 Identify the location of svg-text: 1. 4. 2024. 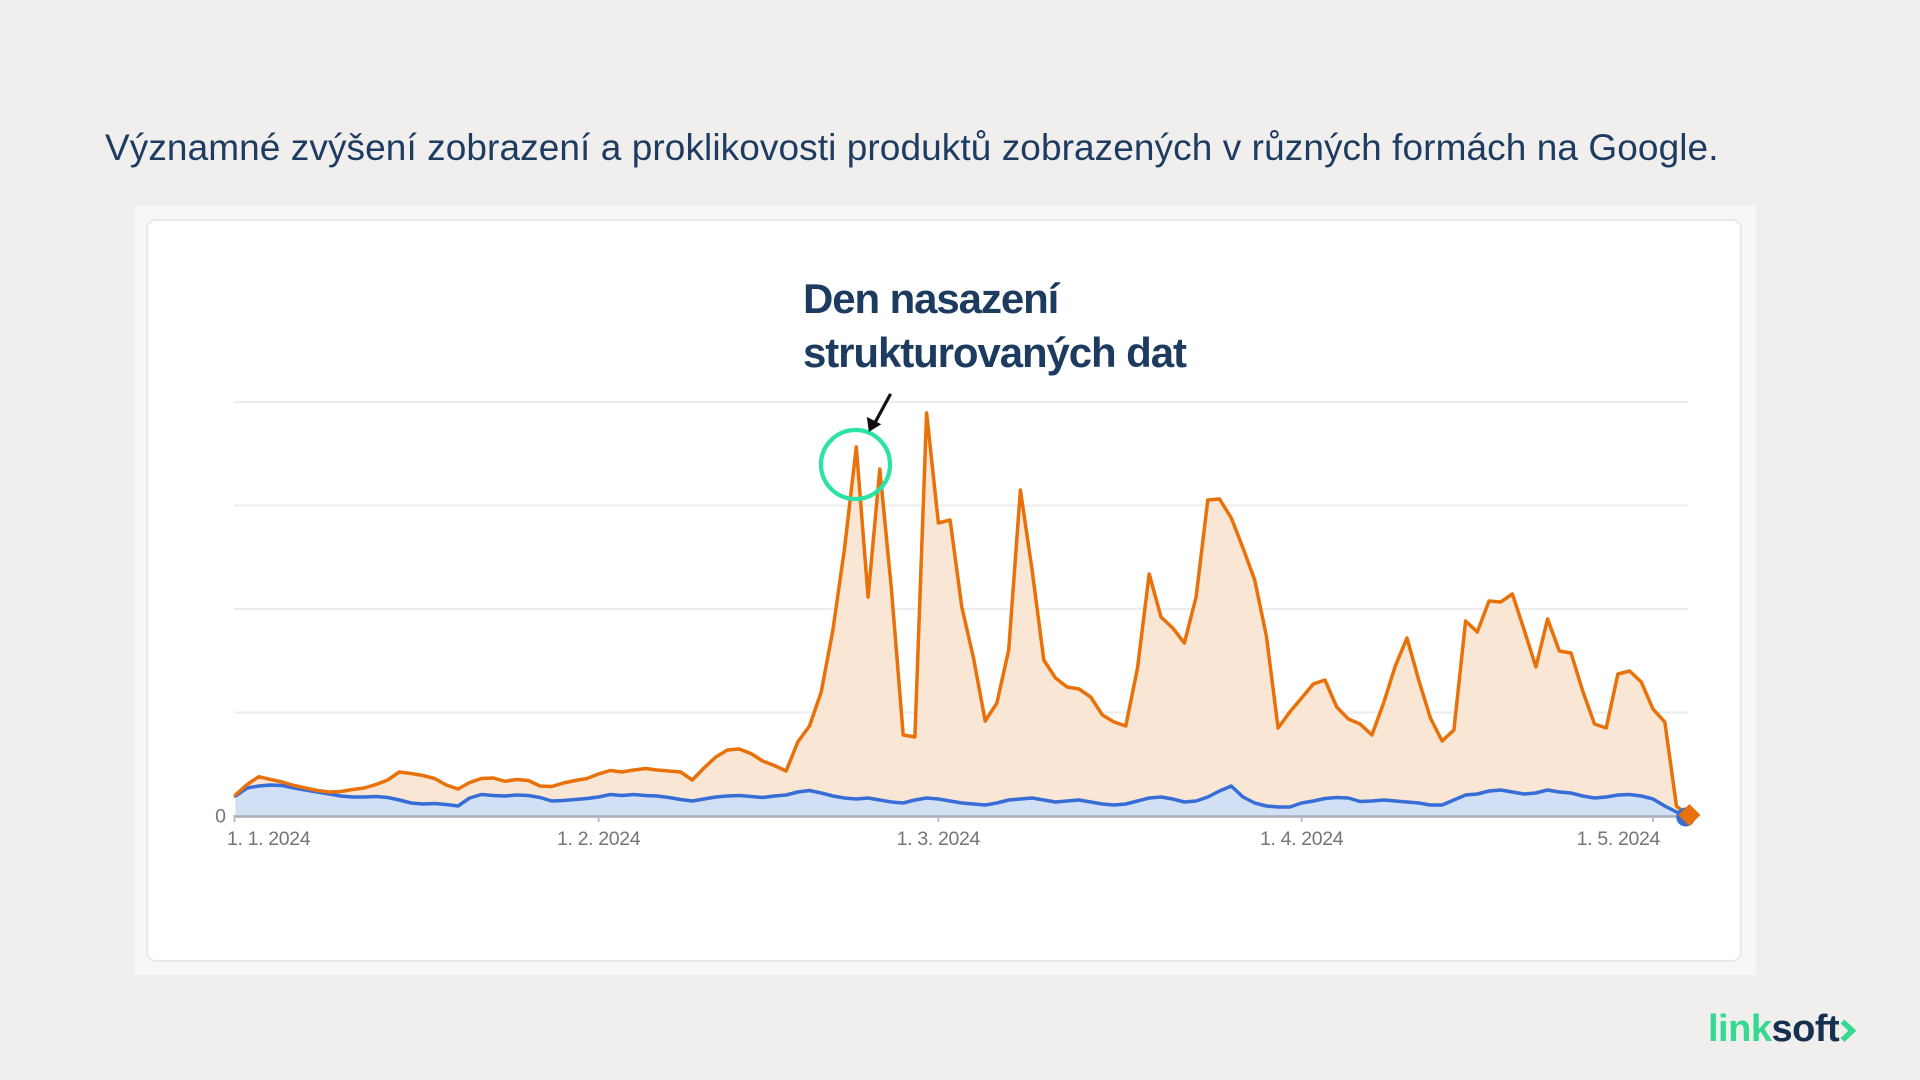
(1302, 839).